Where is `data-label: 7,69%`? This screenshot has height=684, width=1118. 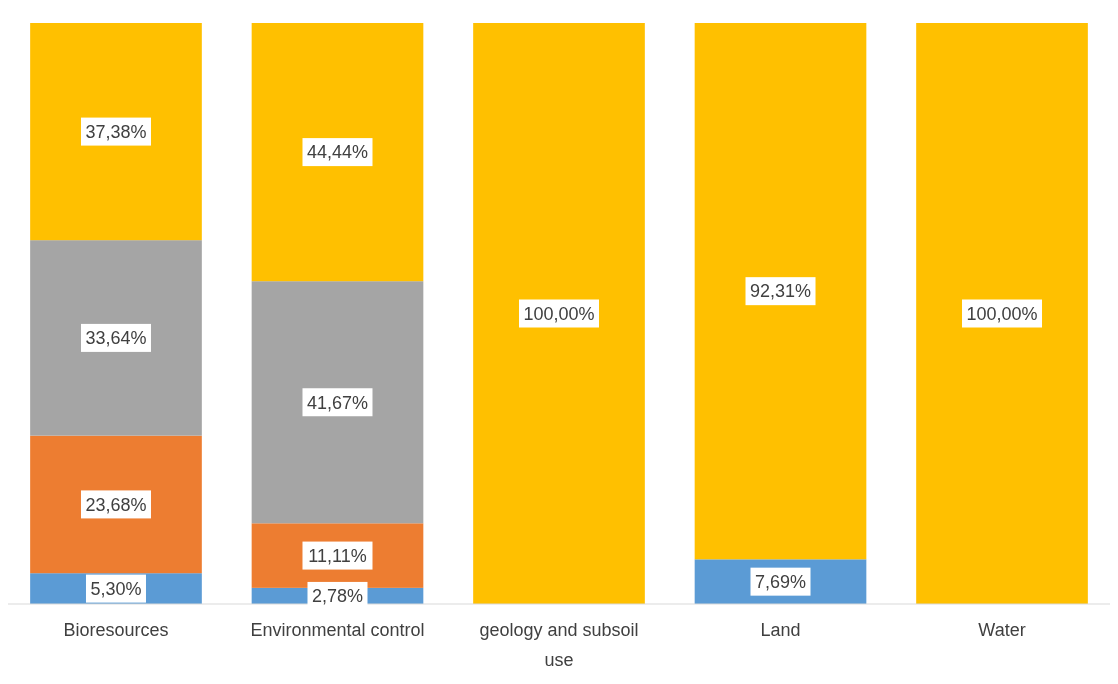 data-label: 7,69% is located at coordinates (780, 581).